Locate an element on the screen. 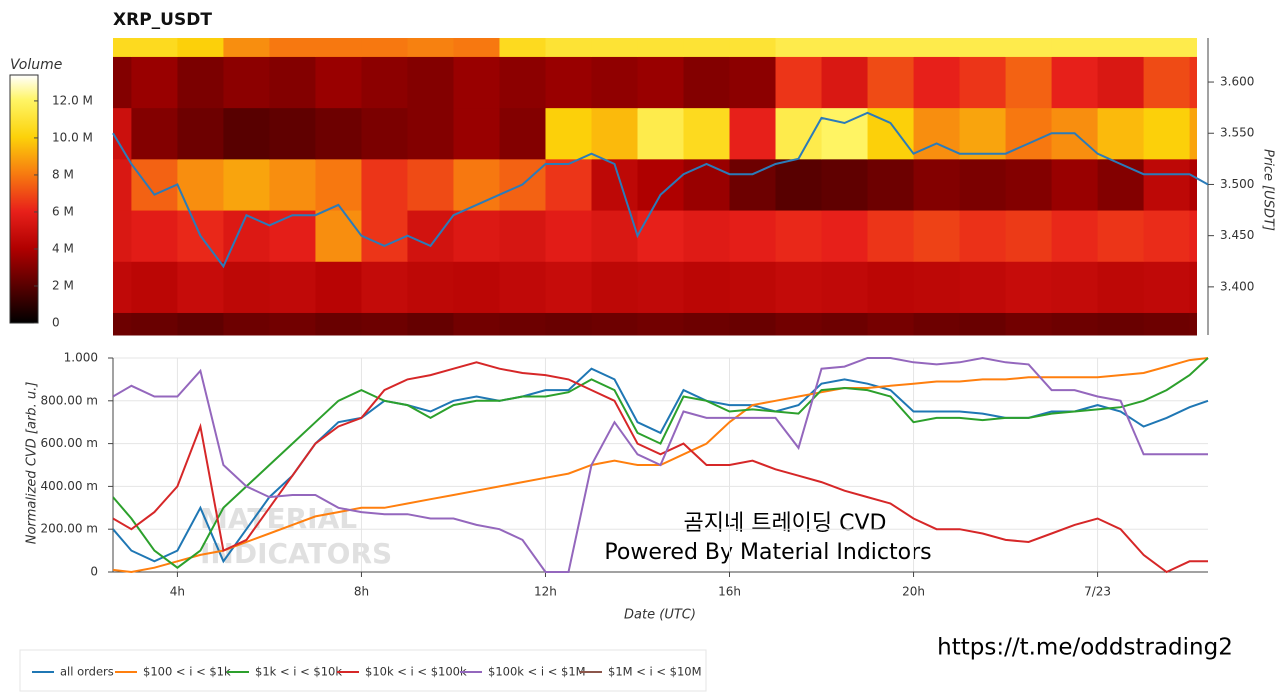 Image resolution: width=1280 pixels, height=692 pixels. x-tick-label: 16h is located at coordinates (729, 592).